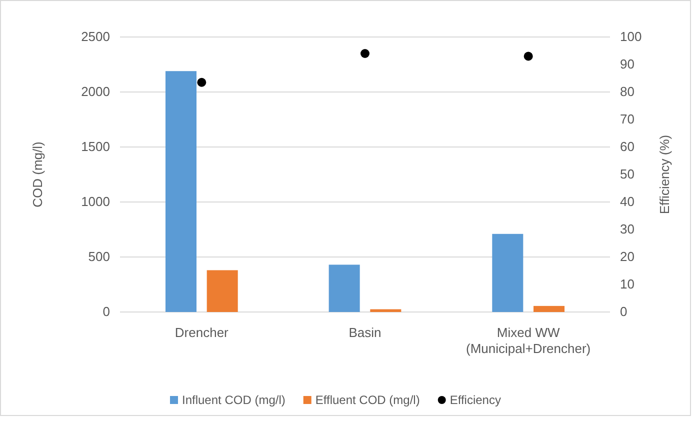  I want to click on legend-label: Efficiency, so click(475, 400).